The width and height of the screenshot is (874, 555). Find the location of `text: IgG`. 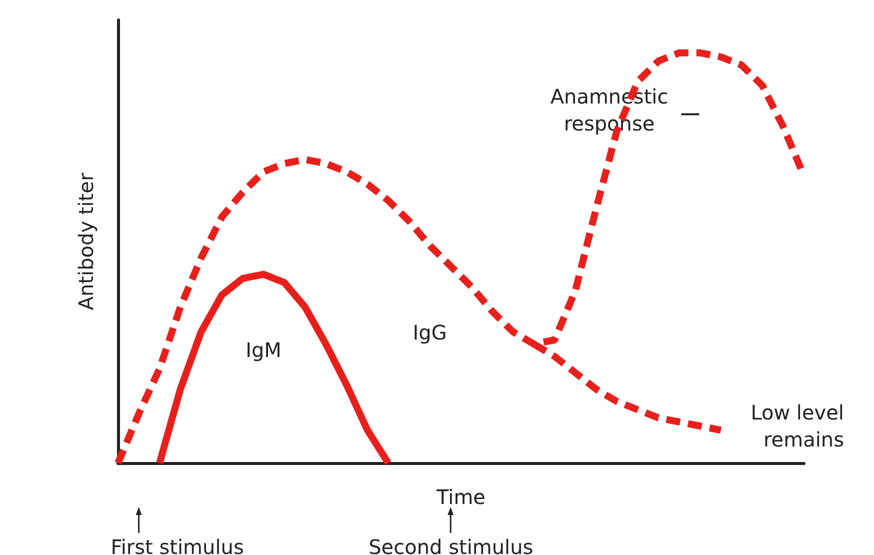

text: IgG is located at coordinates (429, 332).